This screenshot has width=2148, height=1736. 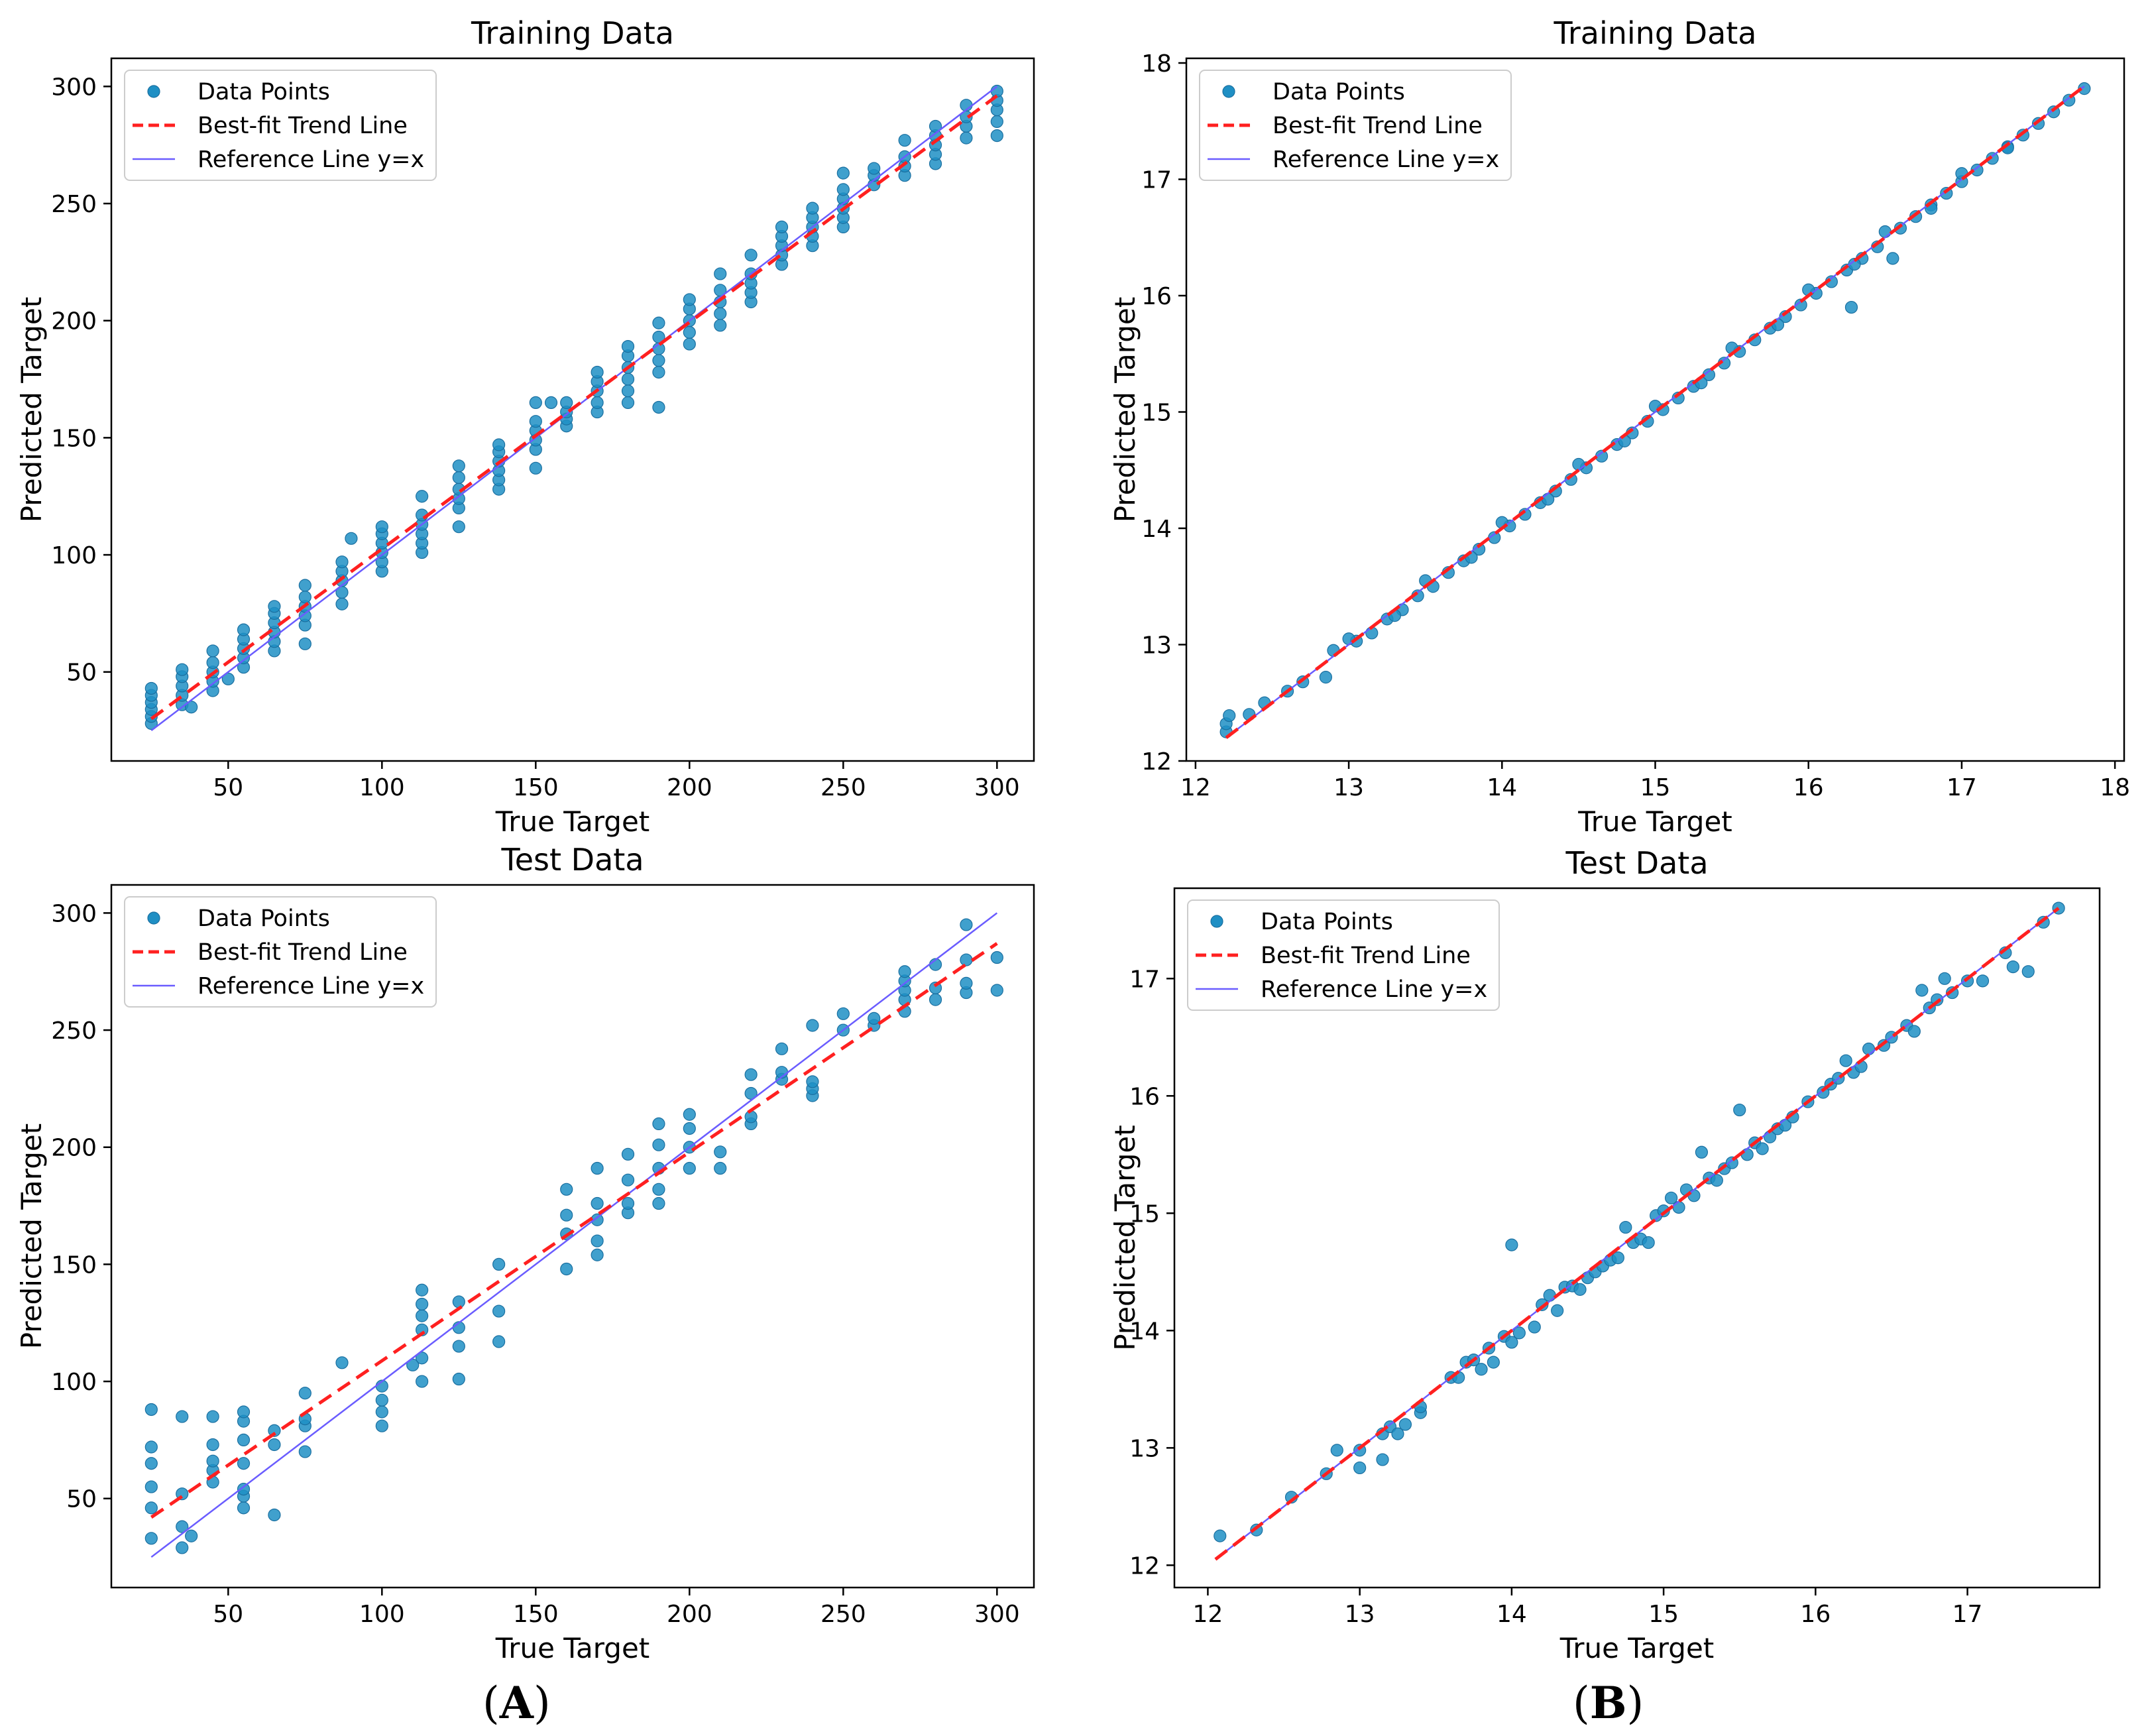 I want to click on y-tick-label: 15, so click(x=1144, y=1214).